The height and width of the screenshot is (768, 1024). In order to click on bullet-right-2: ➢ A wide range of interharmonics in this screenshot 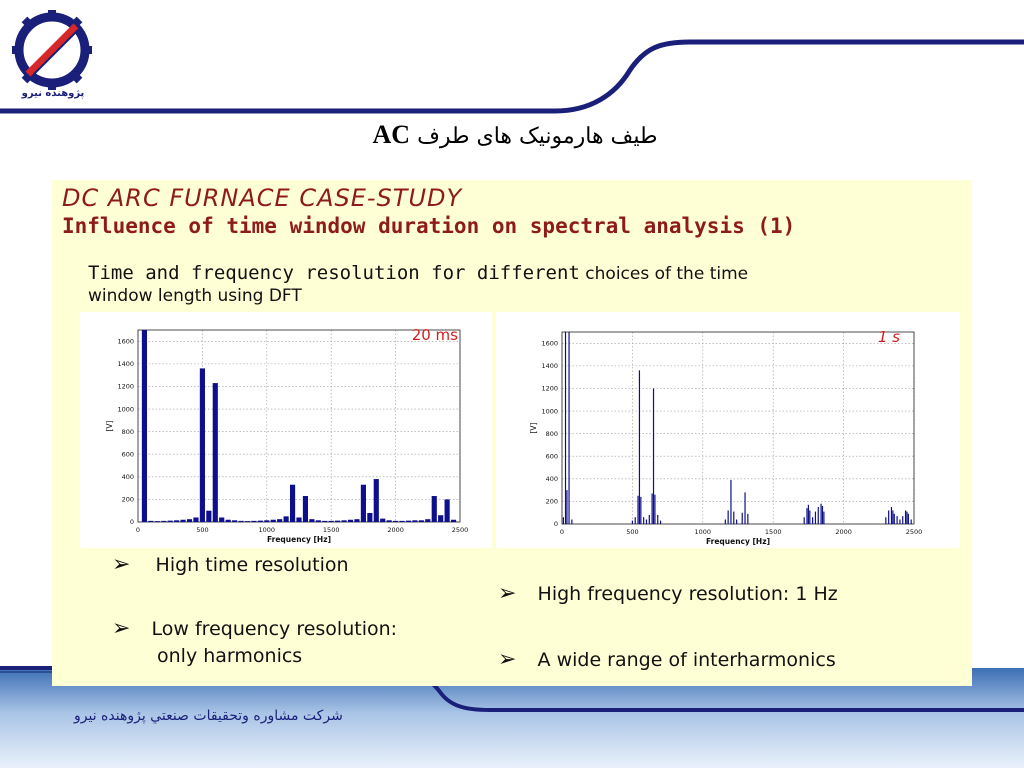, I will do `click(667, 659)`.